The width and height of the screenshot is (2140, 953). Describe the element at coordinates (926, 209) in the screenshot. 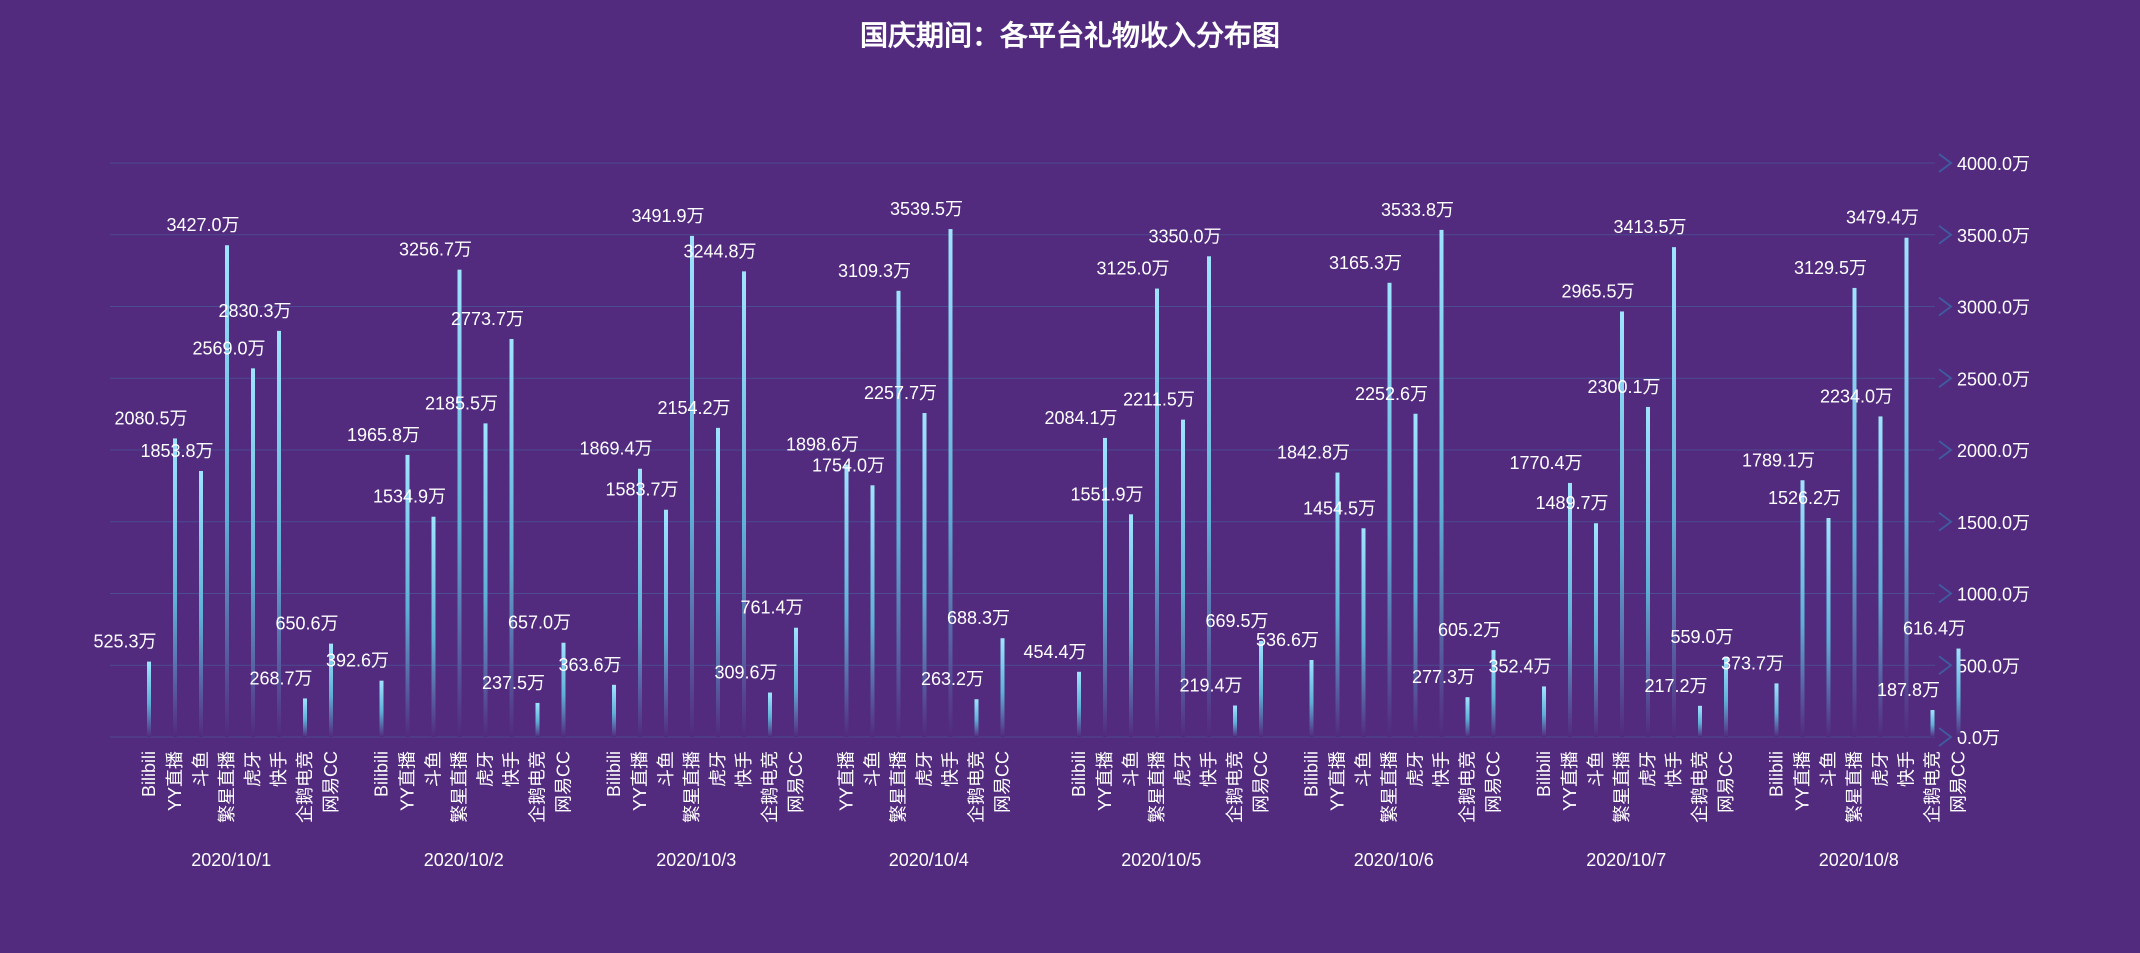

I see `bar-value-label: 3539.5万` at that location.